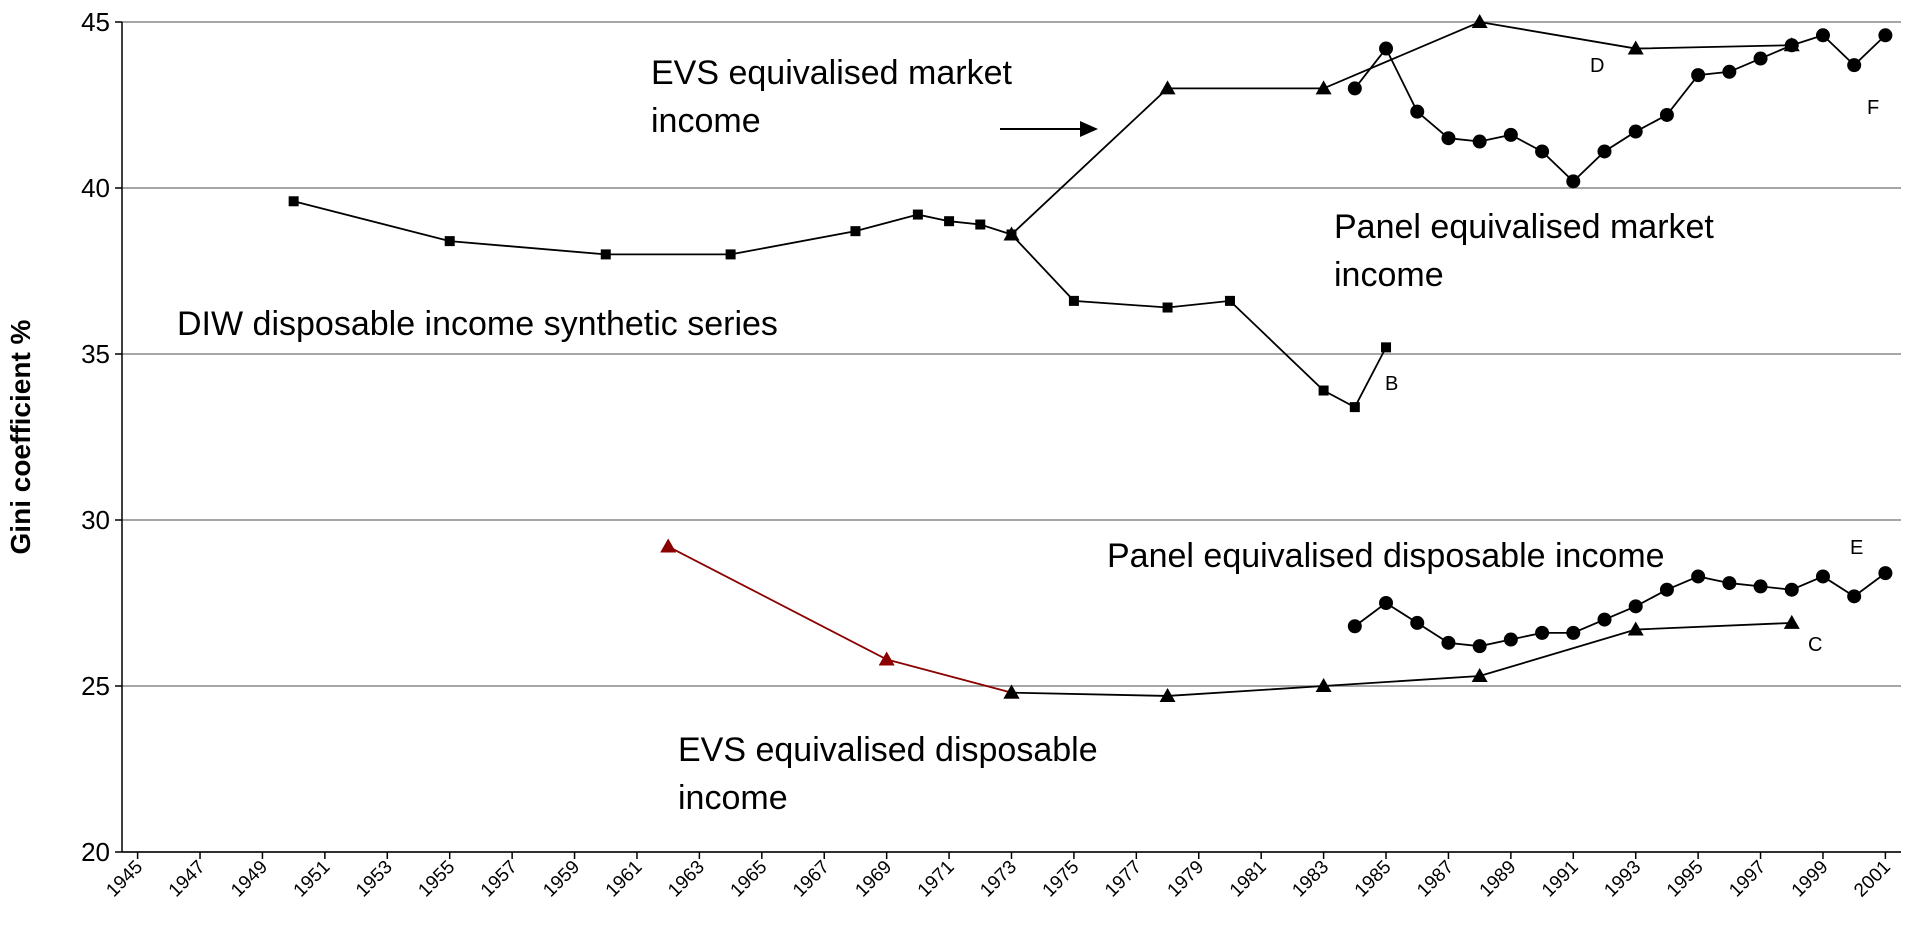 This screenshot has width=1906, height=929. Describe the element at coordinates (1061, 879) in the screenshot. I see `x-tick-label: 1975` at that location.